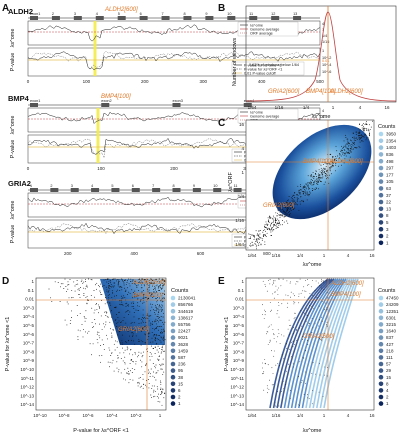 The image size is (406, 440). I want to click on counts-value: 47450, so click(392, 298).